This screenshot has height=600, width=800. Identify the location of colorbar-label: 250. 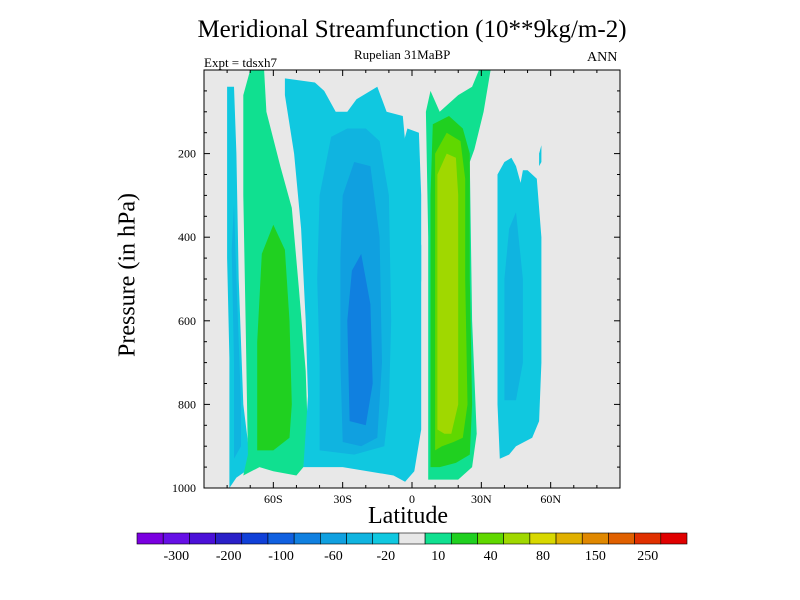
(647, 556).